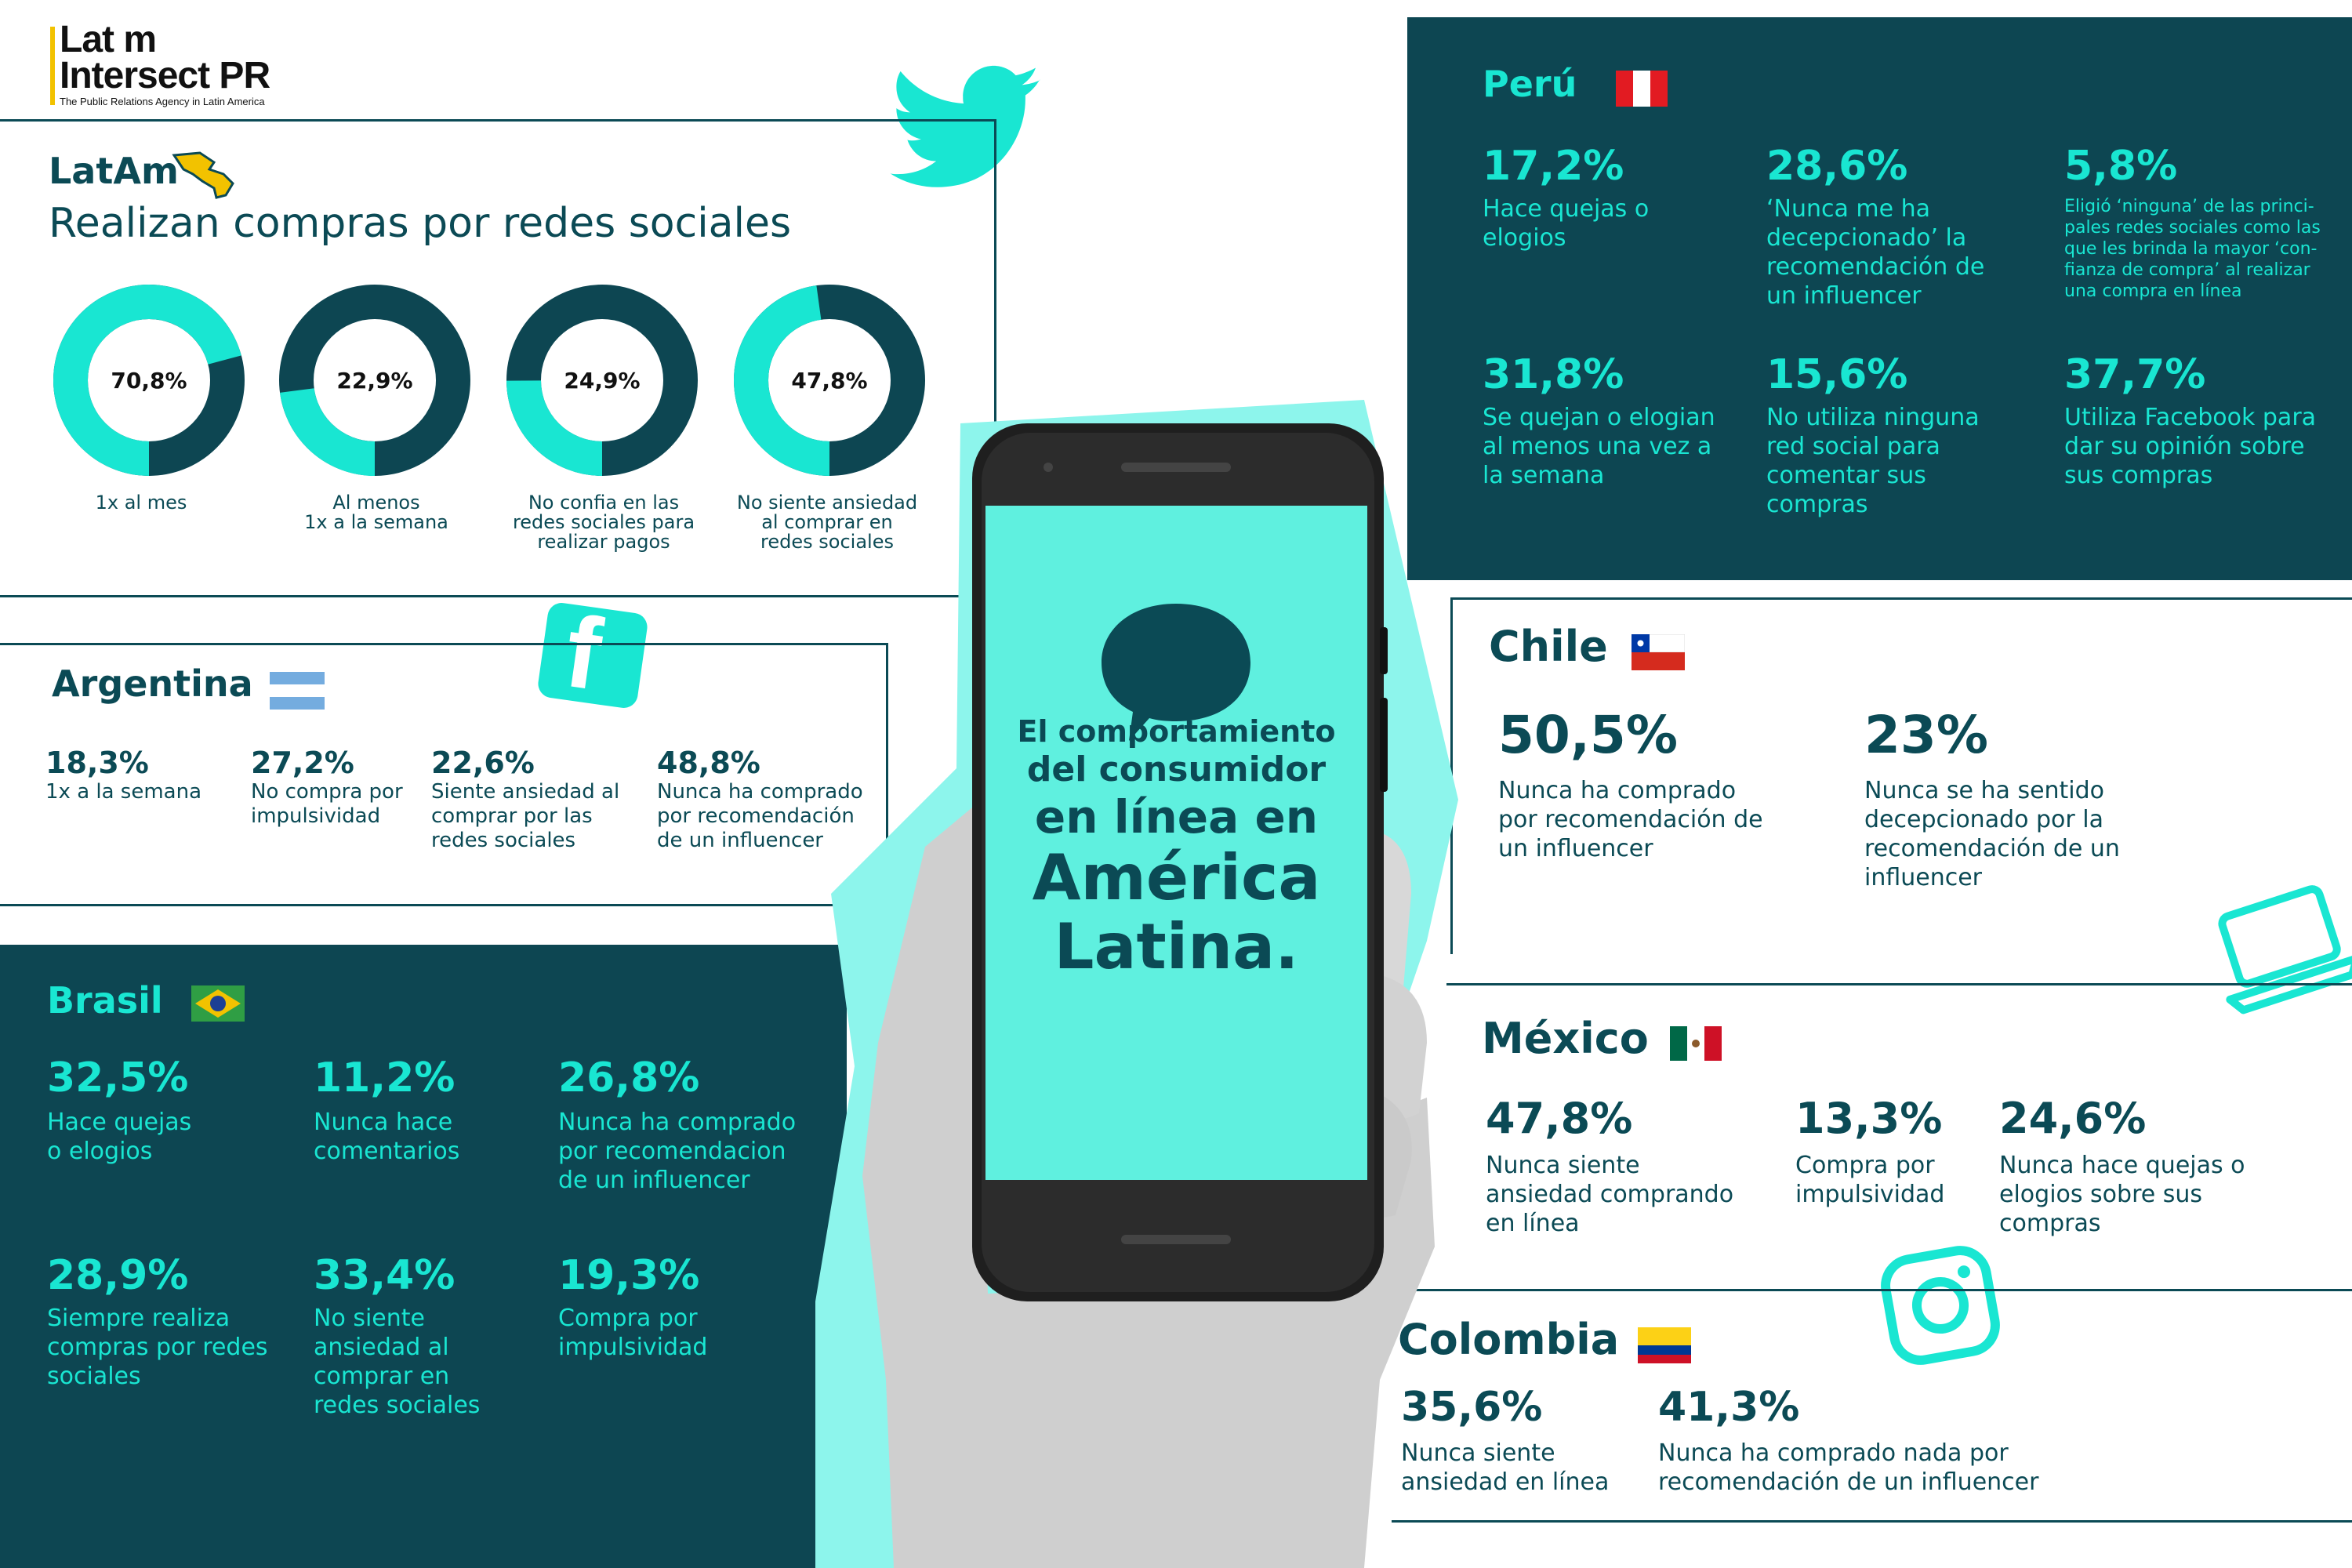 This screenshot has height=1568, width=2352. I want to click on peru-stat-4-label-line3: comentar sus, so click(1846, 475).